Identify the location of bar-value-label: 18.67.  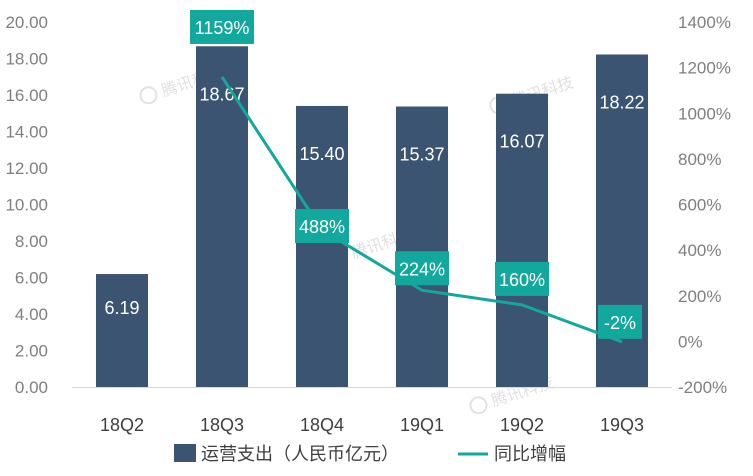
(221, 94).